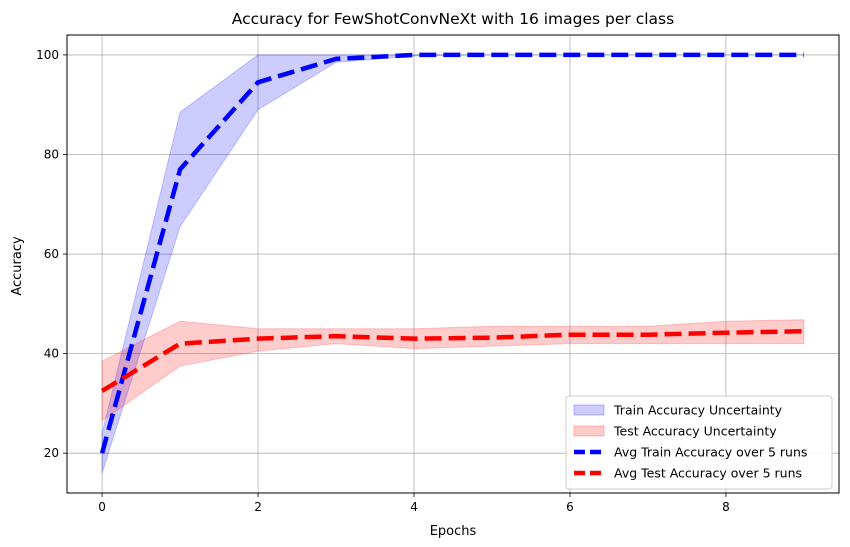  Describe the element at coordinates (453, 531) in the screenshot. I see `x-axis-label: Epochs` at that location.